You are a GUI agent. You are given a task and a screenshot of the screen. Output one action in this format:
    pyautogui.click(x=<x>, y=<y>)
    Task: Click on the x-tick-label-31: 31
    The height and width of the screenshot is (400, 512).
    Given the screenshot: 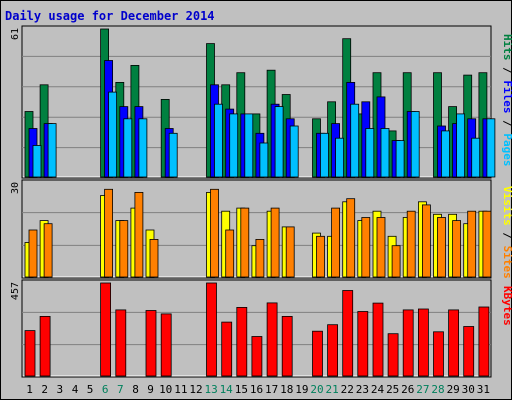 What is the action you would take?
    pyautogui.click(x=483, y=389)
    